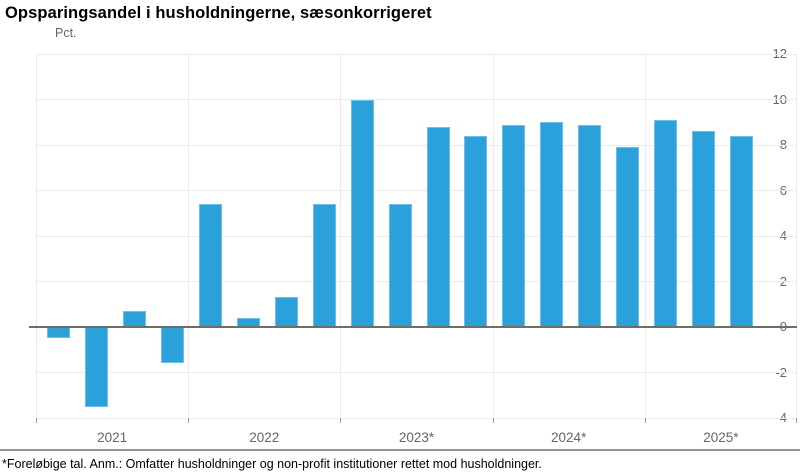 Image resolution: width=800 pixels, height=476 pixels. I want to click on y-axis-unit-label: Pct., so click(66, 33).